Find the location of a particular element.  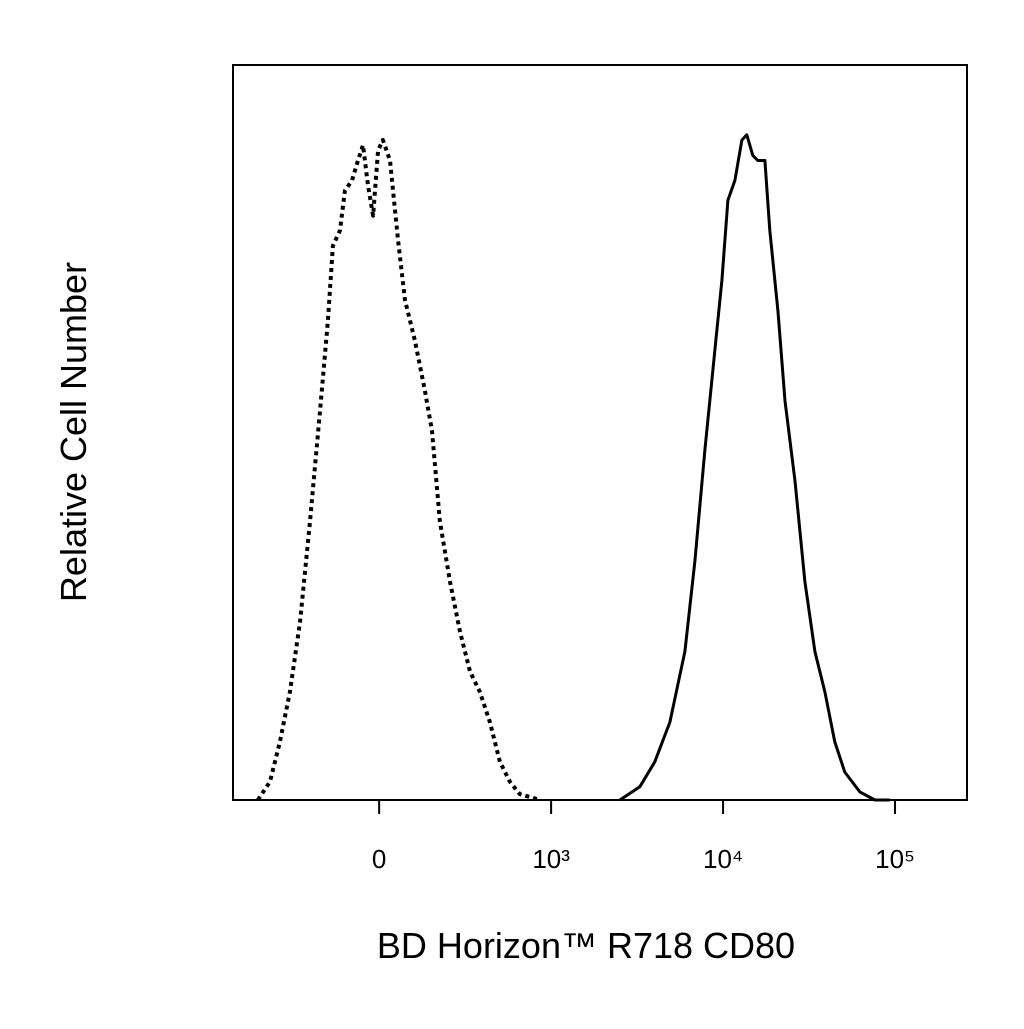

x-axis-label: BD Horizon™ R718 CD80 is located at coordinates (586, 945).